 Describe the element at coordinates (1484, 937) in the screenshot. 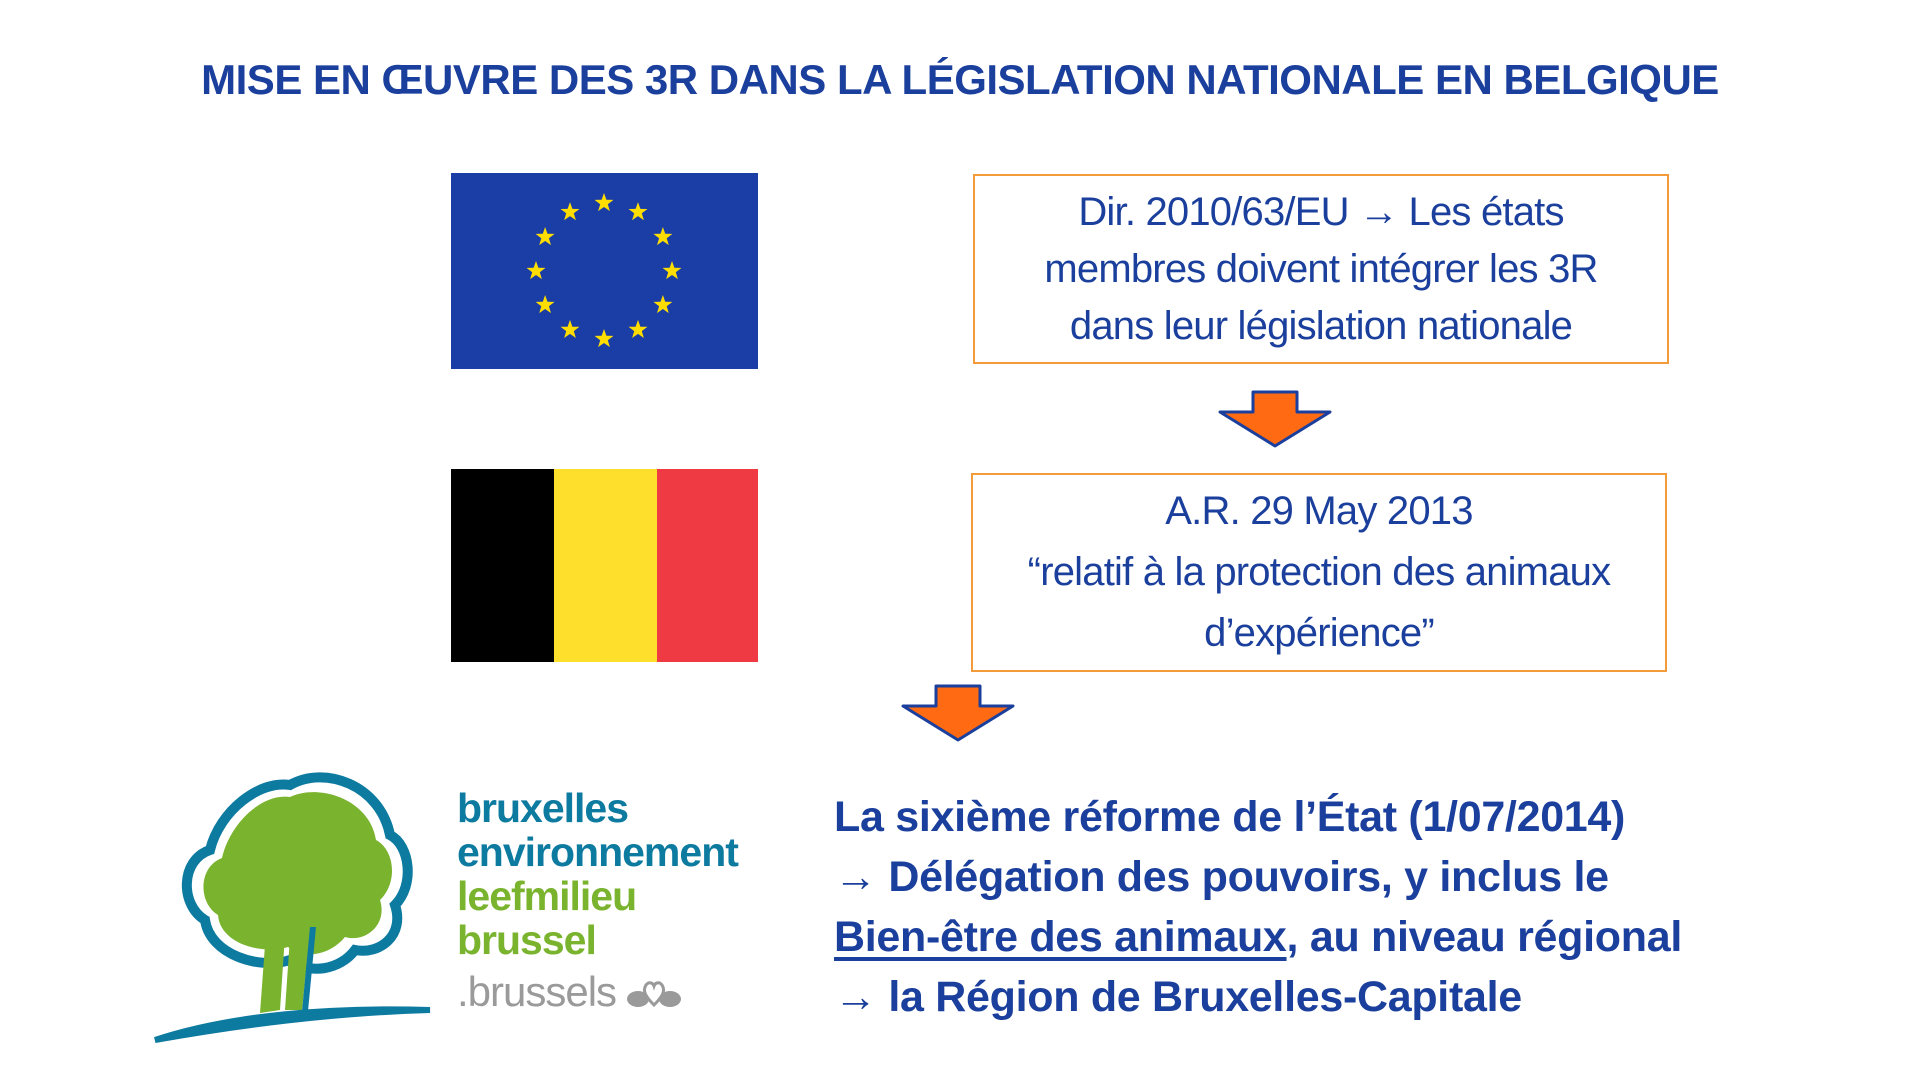

I see `regional-level-text: , au niveau régional` at that location.